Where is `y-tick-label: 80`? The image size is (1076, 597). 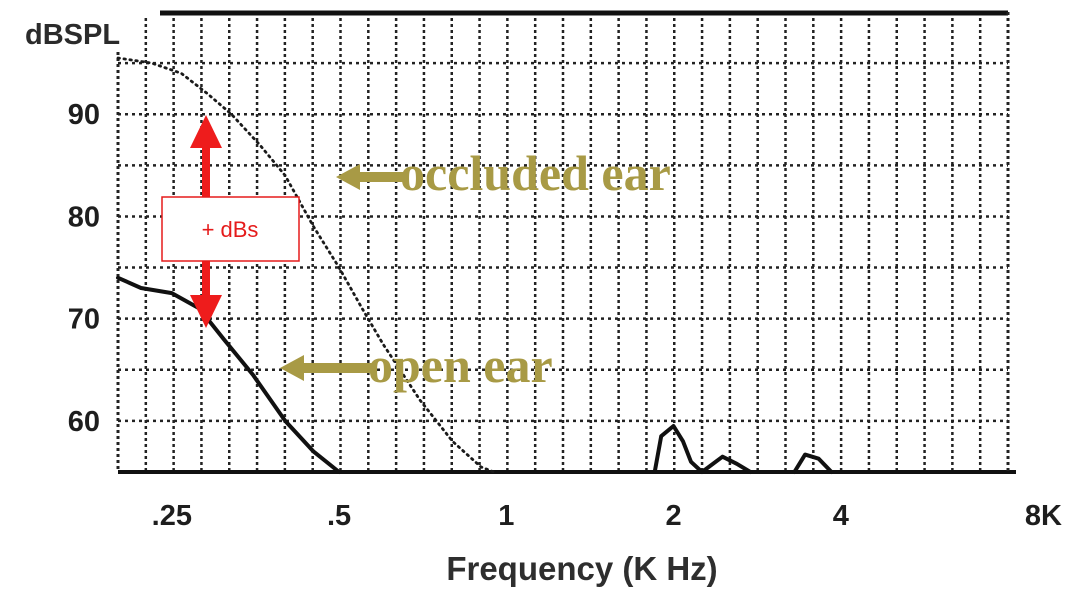 y-tick-label: 80 is located at coordinates (84, 217).